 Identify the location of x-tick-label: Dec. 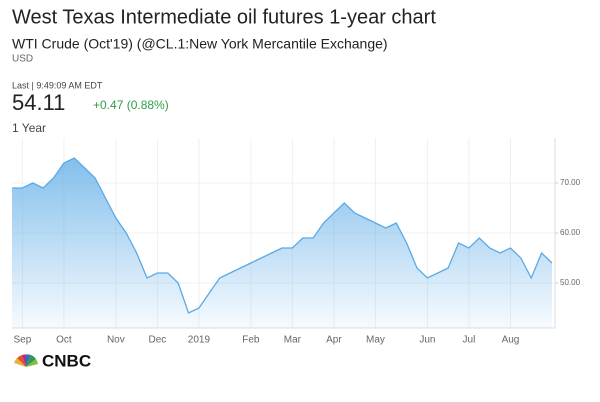
(157, 340).